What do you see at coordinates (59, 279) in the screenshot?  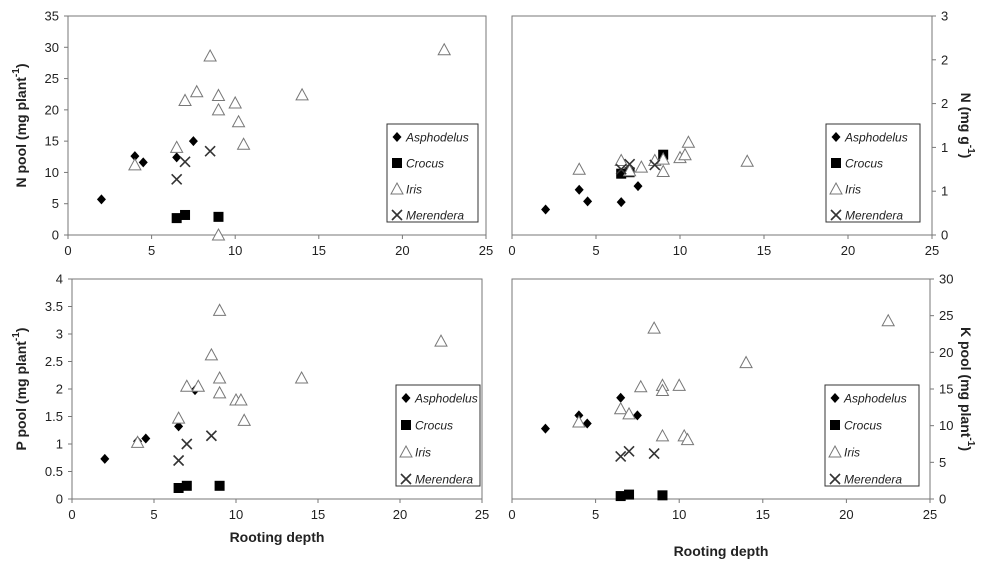 I see `y-tick-label: 4` at bounding box center [59, 279].